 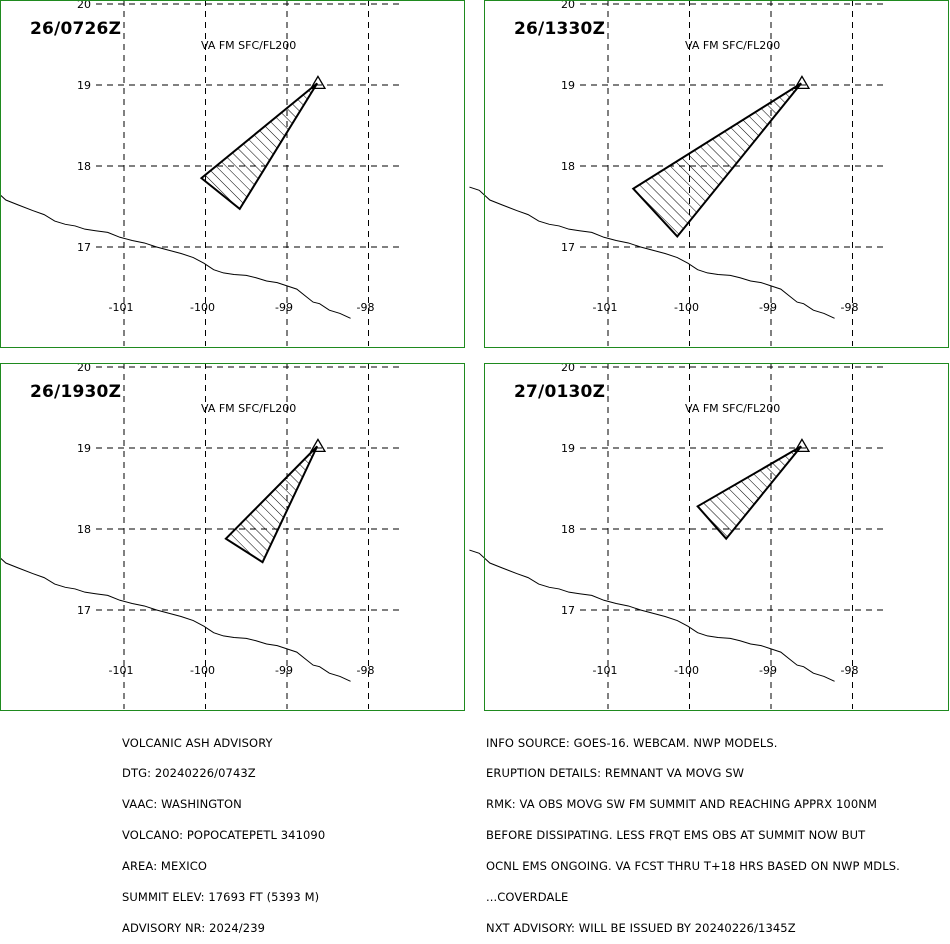 What do you see at coordinates (165, 866) in the screenshot?
I see `advisory-line: AREA: MEXICO` at bounding box center [165, 866].